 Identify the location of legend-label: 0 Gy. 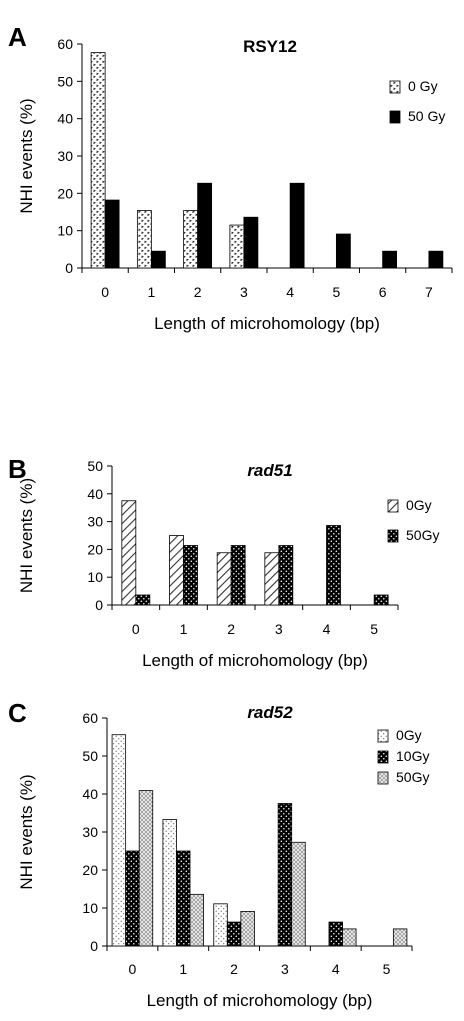
(423, 86).